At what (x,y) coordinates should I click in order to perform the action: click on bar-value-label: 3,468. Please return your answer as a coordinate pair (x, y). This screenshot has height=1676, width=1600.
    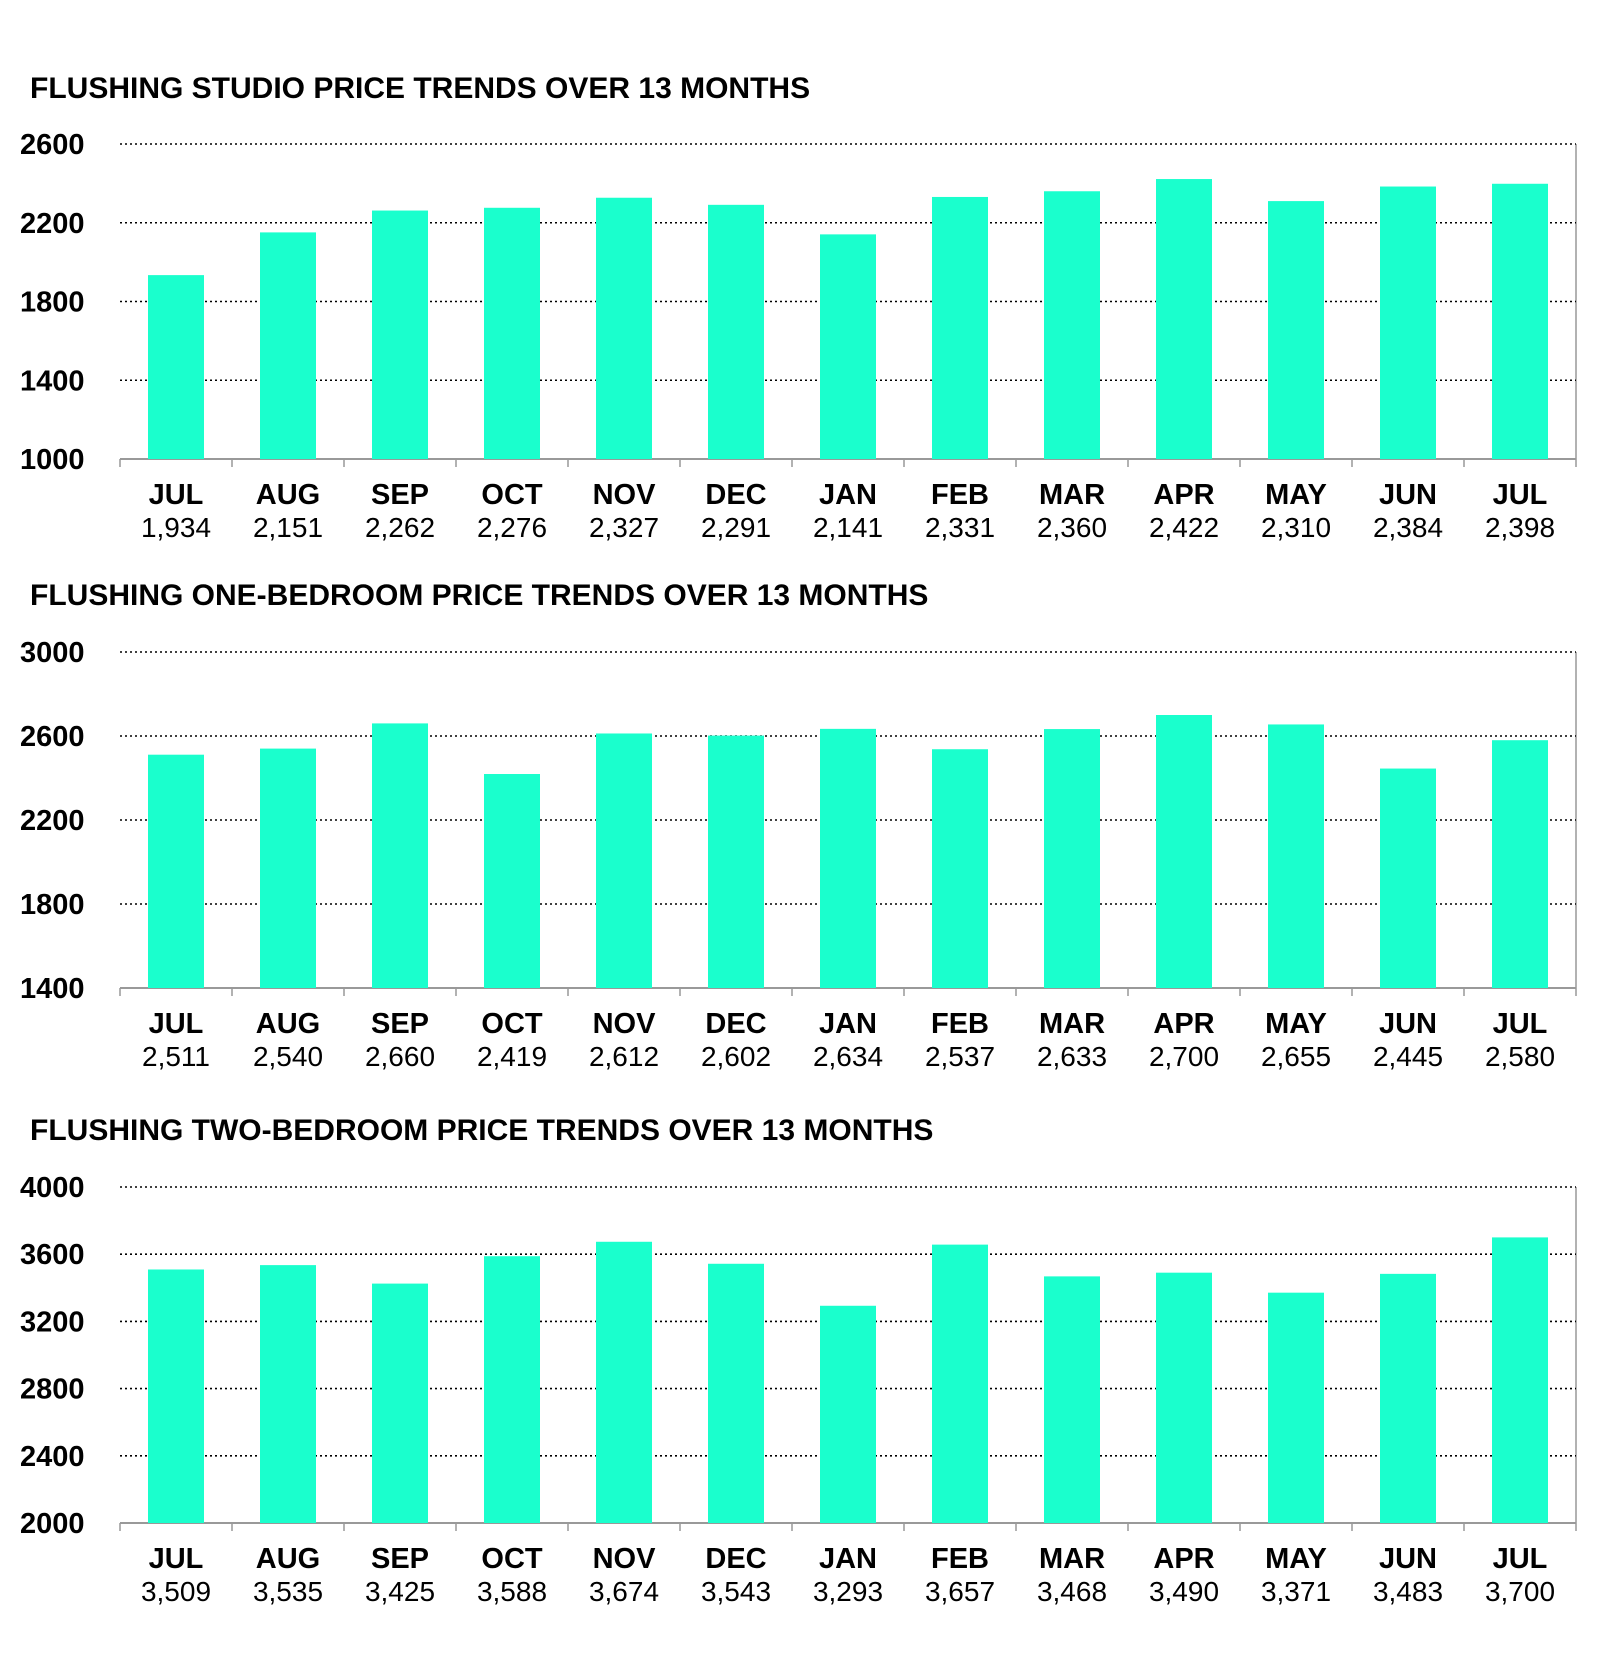
    Looking at the image, I should click on (1072, 1591).